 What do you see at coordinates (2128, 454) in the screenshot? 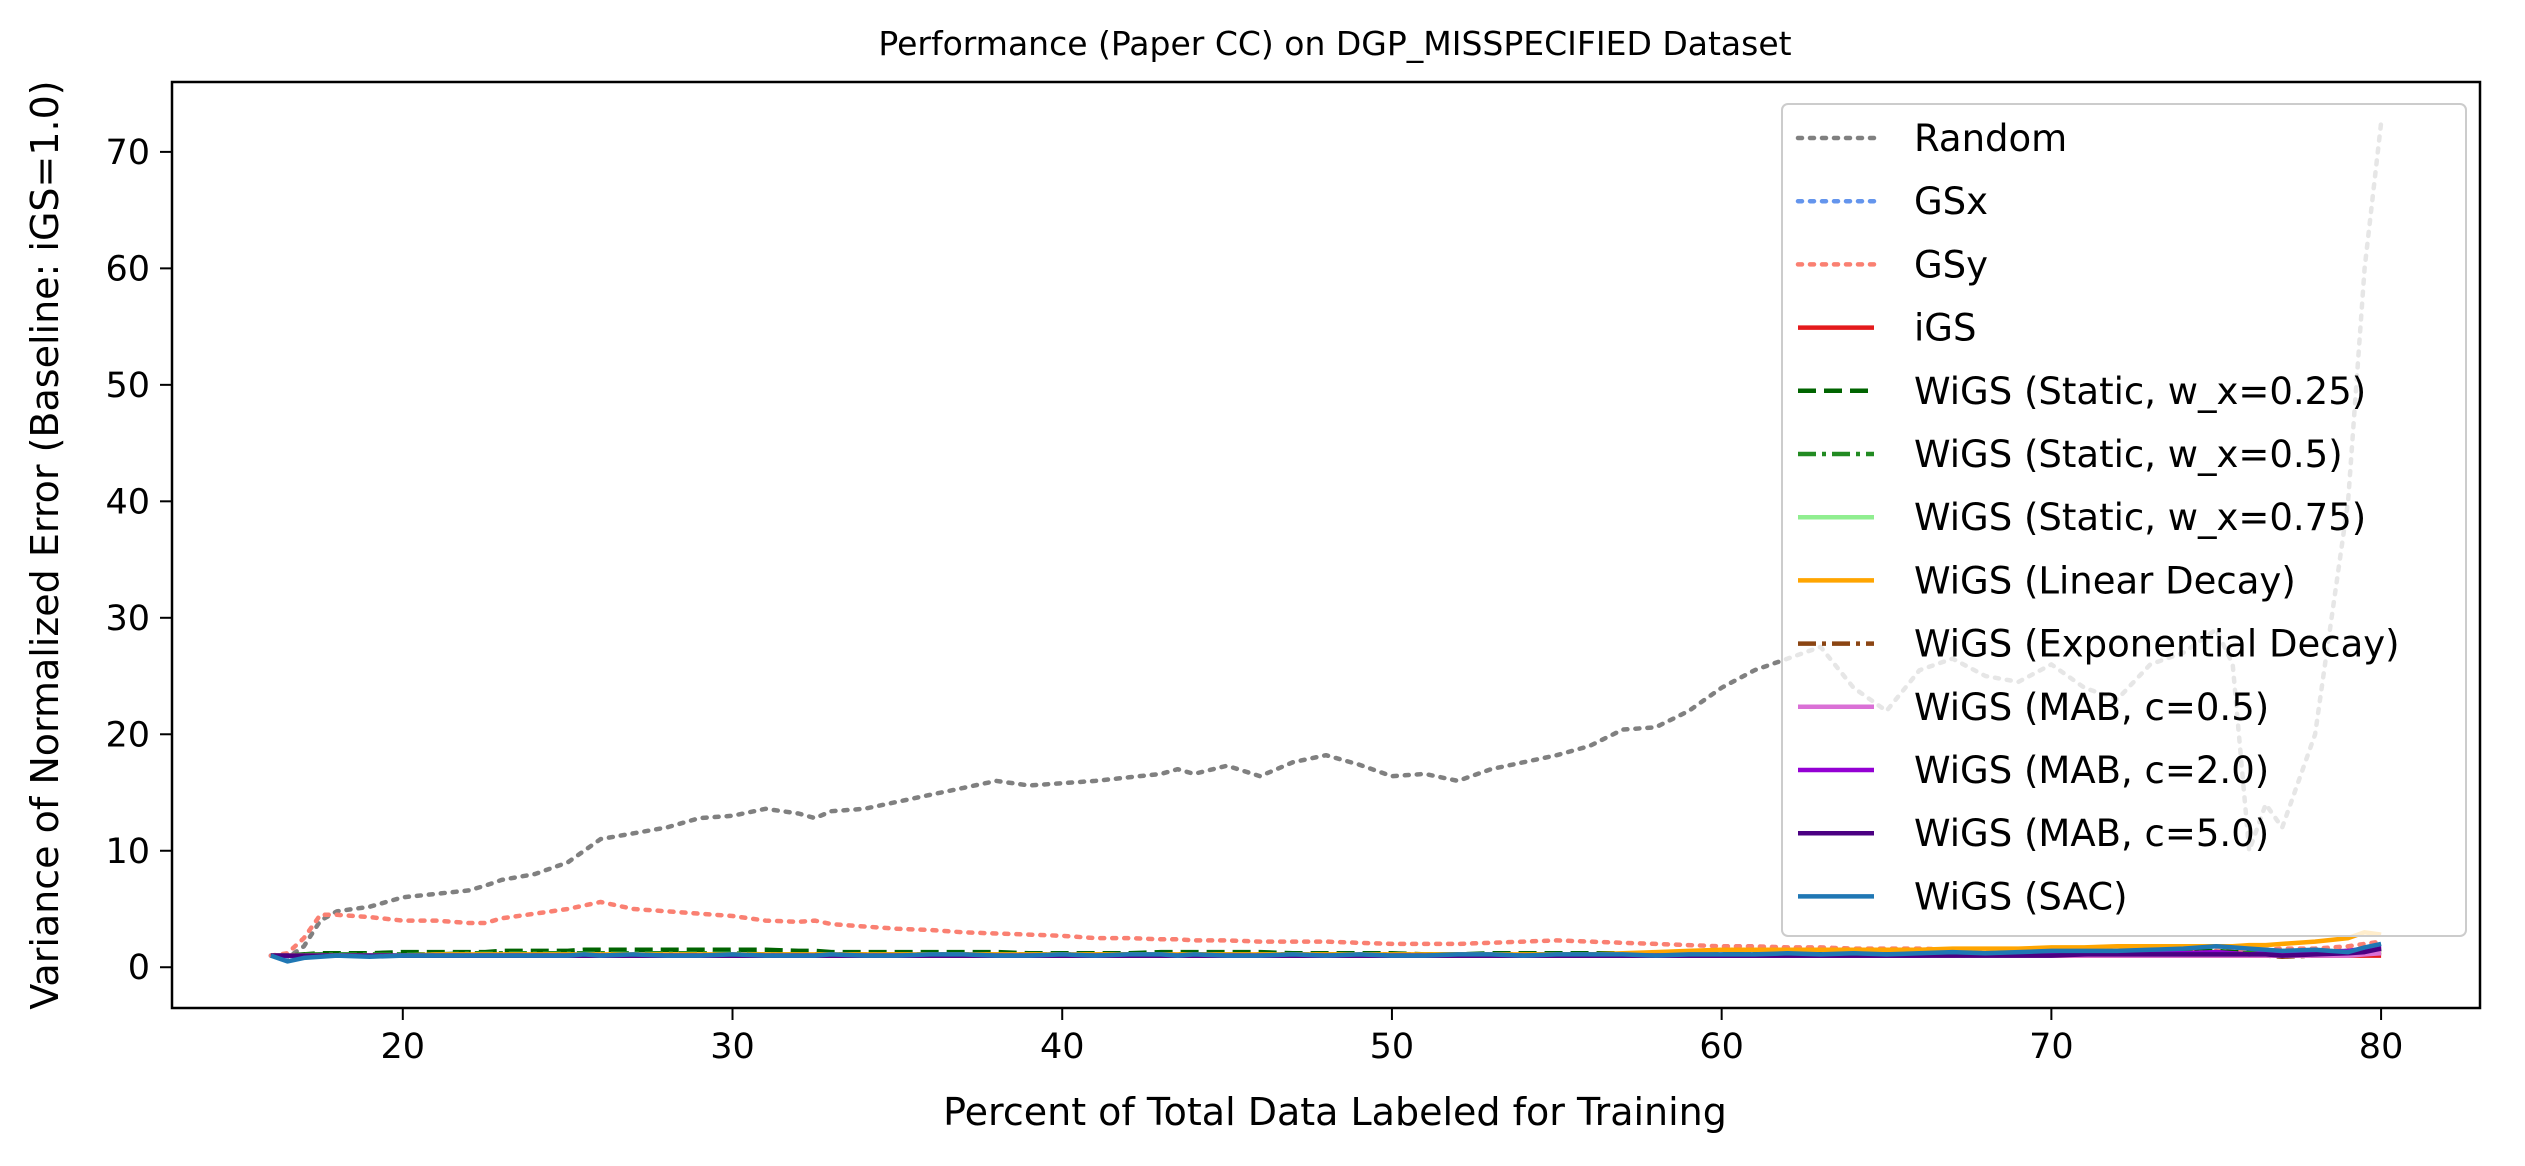
I see `legend-label: WiGS (Static, w_x=0.5)` at bounding box center [2128, 454].